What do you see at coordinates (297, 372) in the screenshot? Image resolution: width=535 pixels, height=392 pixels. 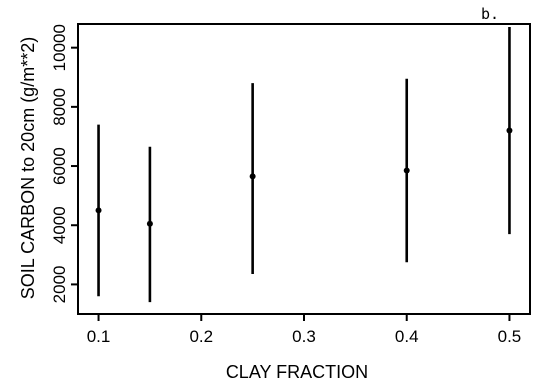 I see `x-axis-title: CLAY FRACTION` at bounding box center [297, 372].